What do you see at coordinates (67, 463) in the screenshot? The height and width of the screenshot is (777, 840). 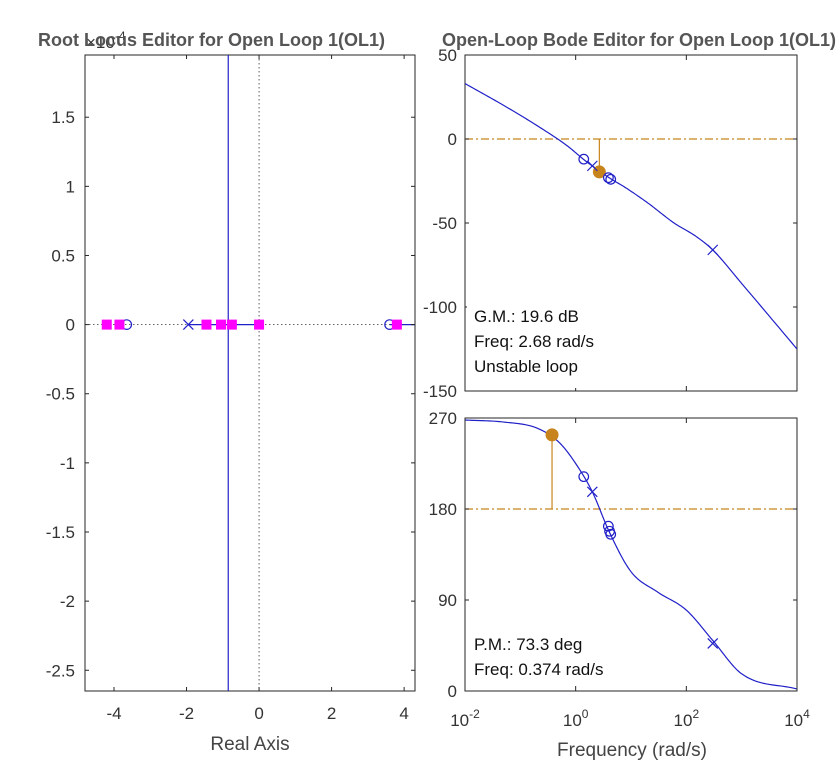 I see `y-tick-label: -1` at bounding box center [67, 463].